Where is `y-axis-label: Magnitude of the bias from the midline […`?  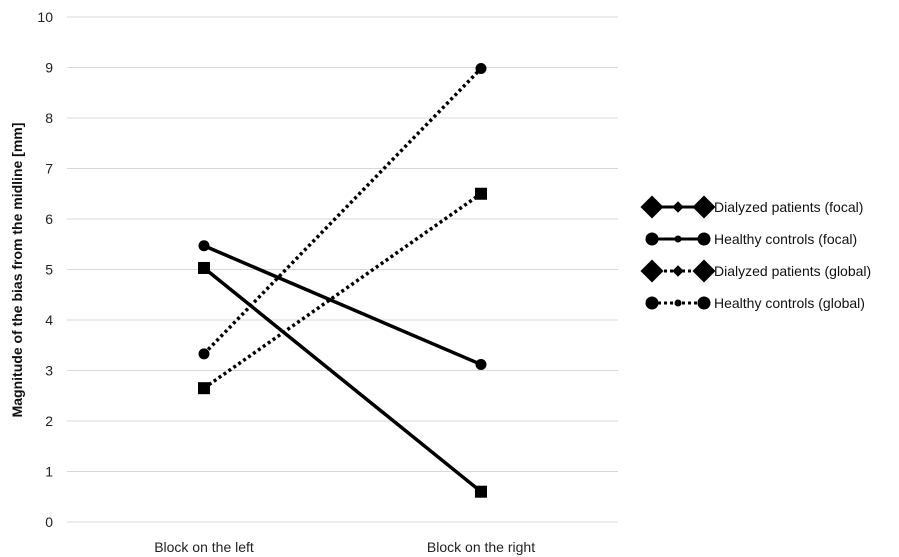 y-axis-label: Magnitude of the bias from the midline [… is located at coordinates (17, 270).